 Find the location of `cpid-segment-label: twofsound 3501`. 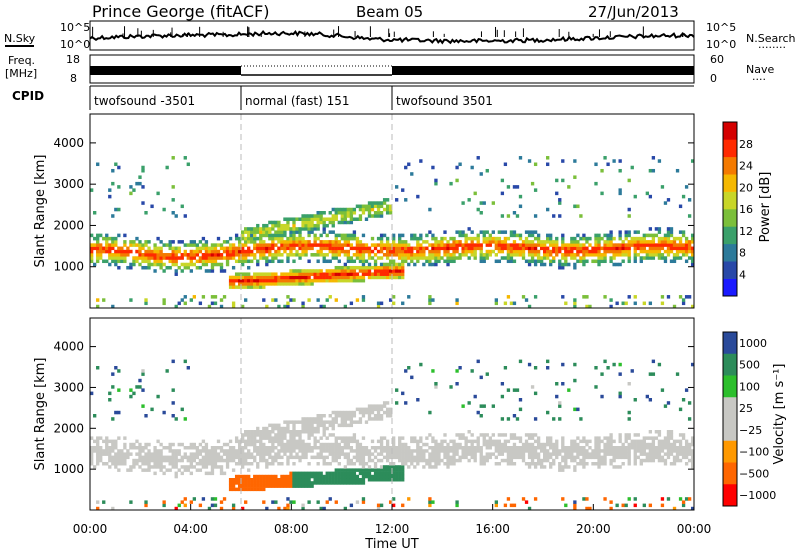

cpid-segment-label: twofsound 3501 is located at coordinates (444, 101).